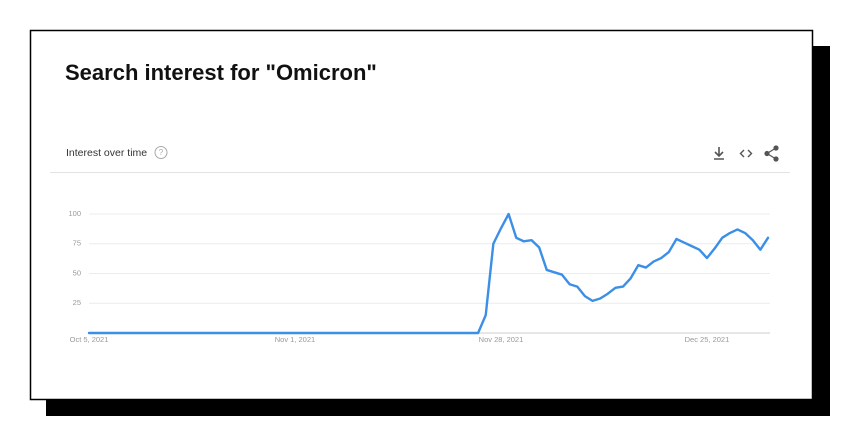 Image resolution: width=856 pixels, height=448 pixels. Describe the element at coordinates (501, 339) in the screenshot. I see `x-tick-label: Nov 28, 2021` at that location.